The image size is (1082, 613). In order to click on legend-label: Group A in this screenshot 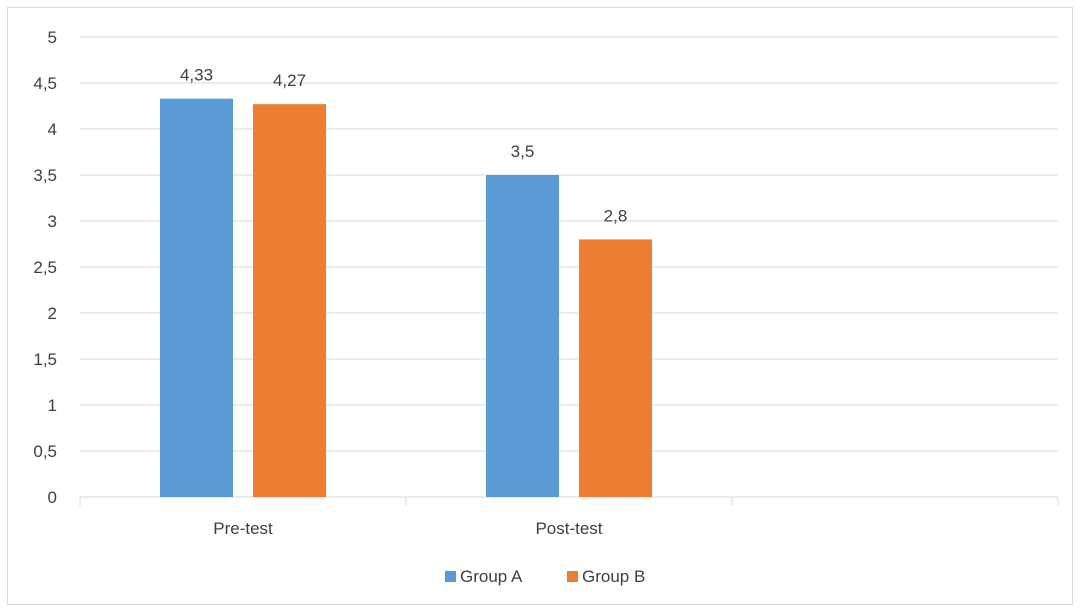, I will do `click(491, 576)`.